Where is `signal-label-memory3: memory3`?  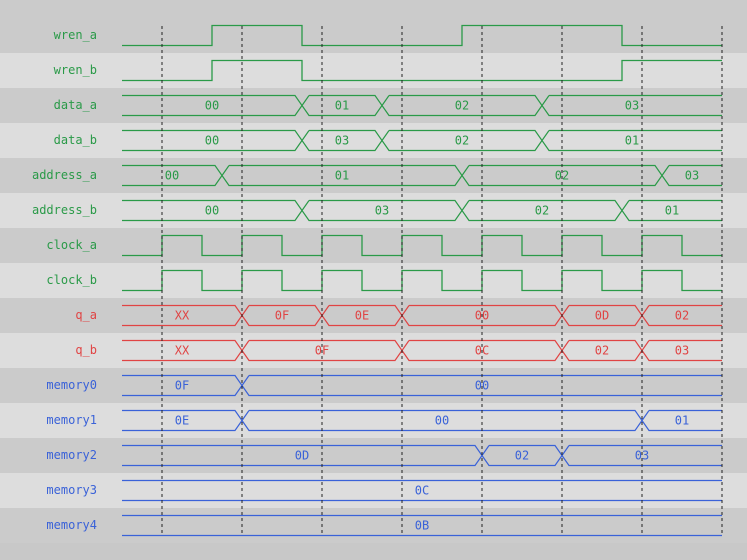
signal-label-memory3: memory3 is located at coordinates (71, 489).